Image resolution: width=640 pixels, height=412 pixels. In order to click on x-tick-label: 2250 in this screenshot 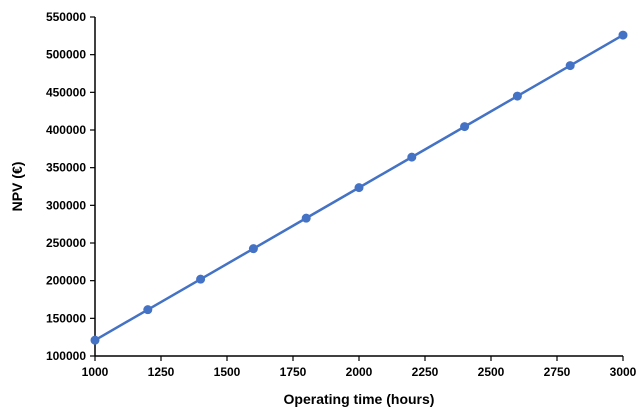, I will do `click(425, 372)`.